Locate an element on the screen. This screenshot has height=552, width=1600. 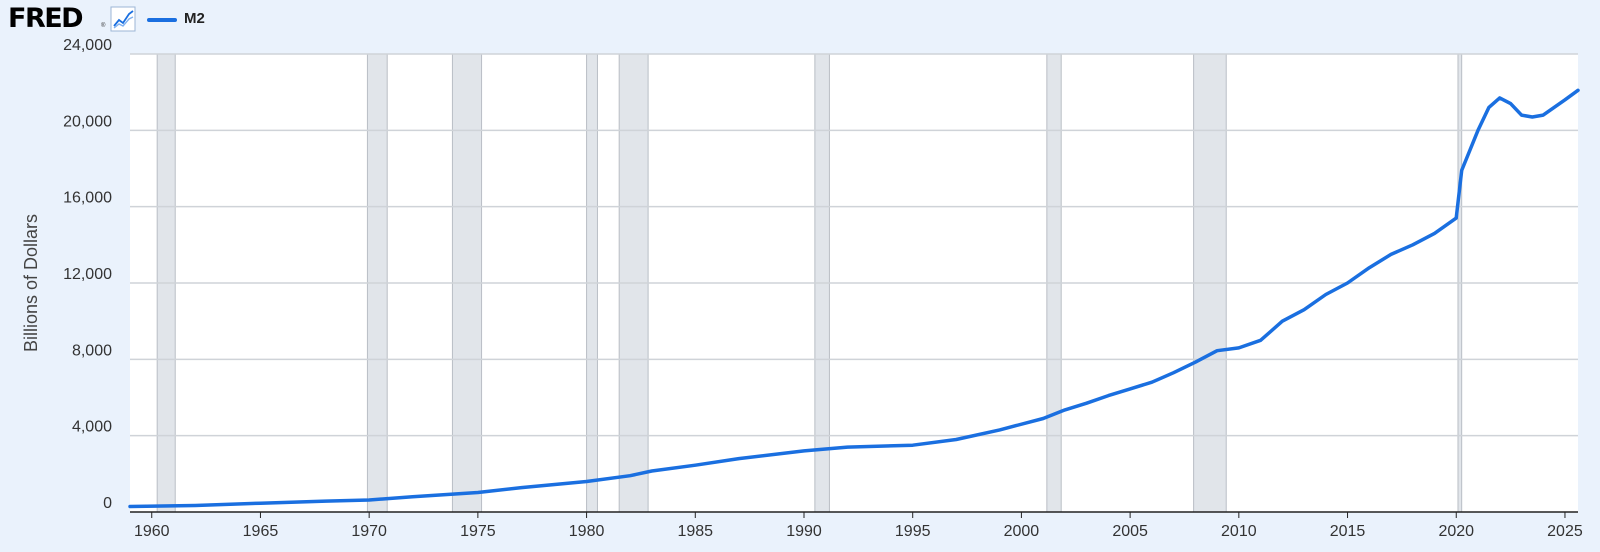
x-tick-label: 2005 is located at coordinates (1130, 531).